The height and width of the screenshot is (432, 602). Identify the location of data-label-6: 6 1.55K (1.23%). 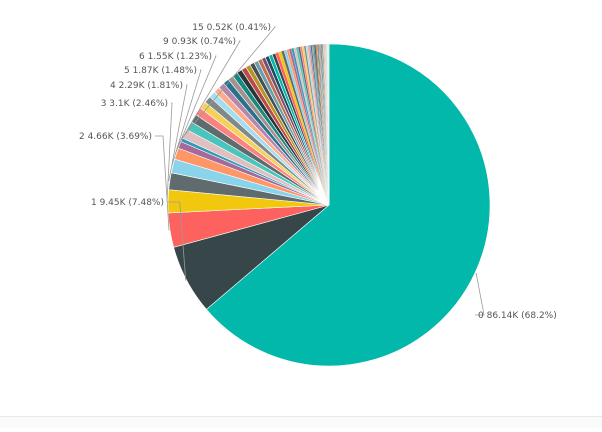
(175, 57).